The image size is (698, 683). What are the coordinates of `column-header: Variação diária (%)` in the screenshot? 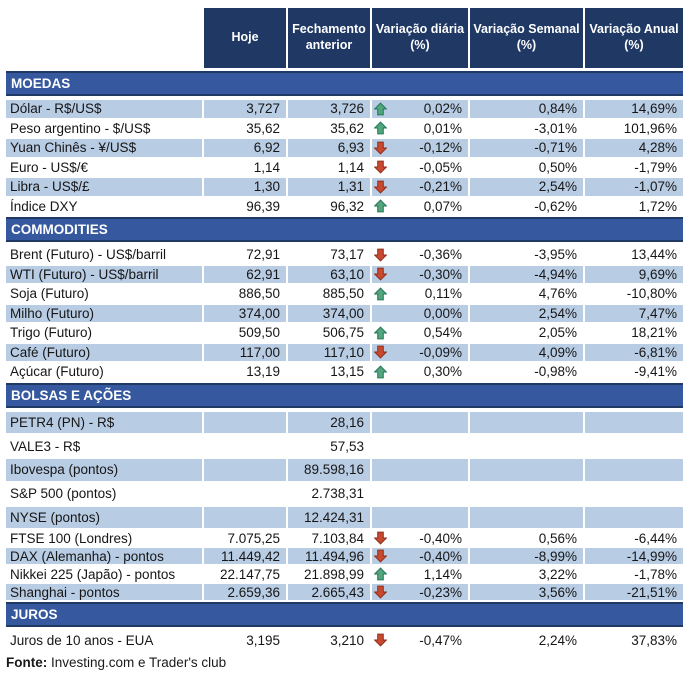 It's located at (420, 38).